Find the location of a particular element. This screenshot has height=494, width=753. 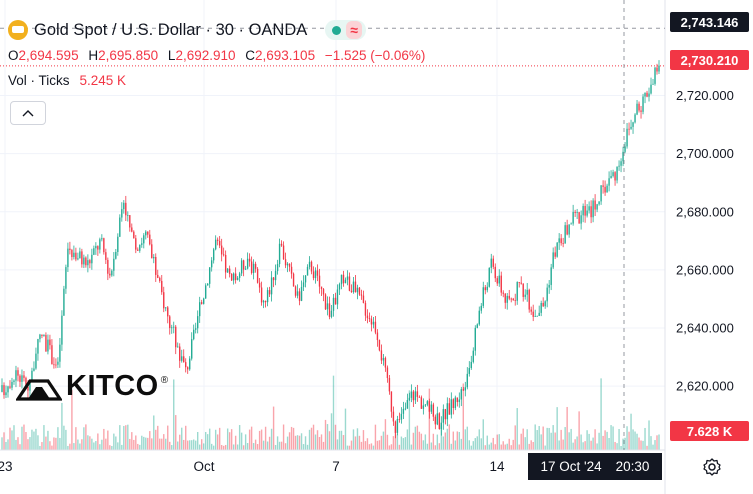

time-axis: 23 Oct 7 14 is located at coordinates (332, 461).